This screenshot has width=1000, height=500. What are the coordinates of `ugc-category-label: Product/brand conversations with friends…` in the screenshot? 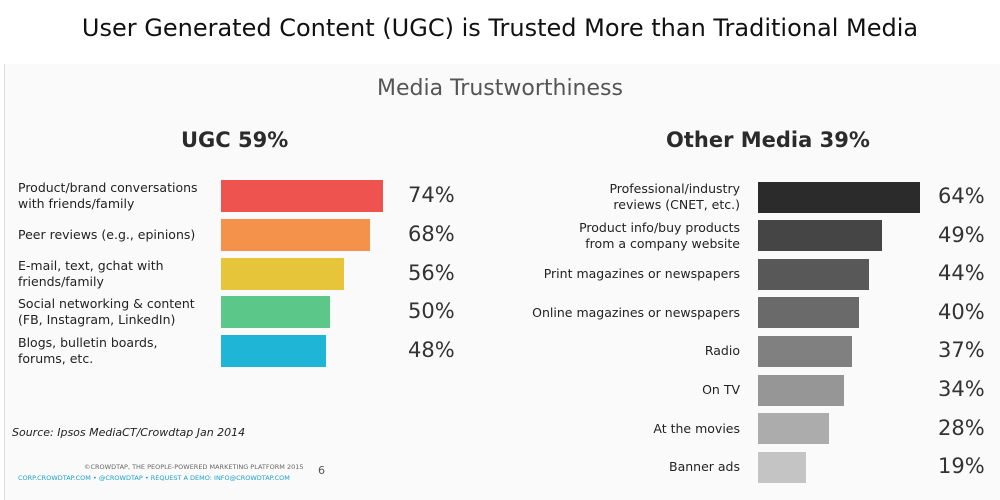 It's located at (108, 195).